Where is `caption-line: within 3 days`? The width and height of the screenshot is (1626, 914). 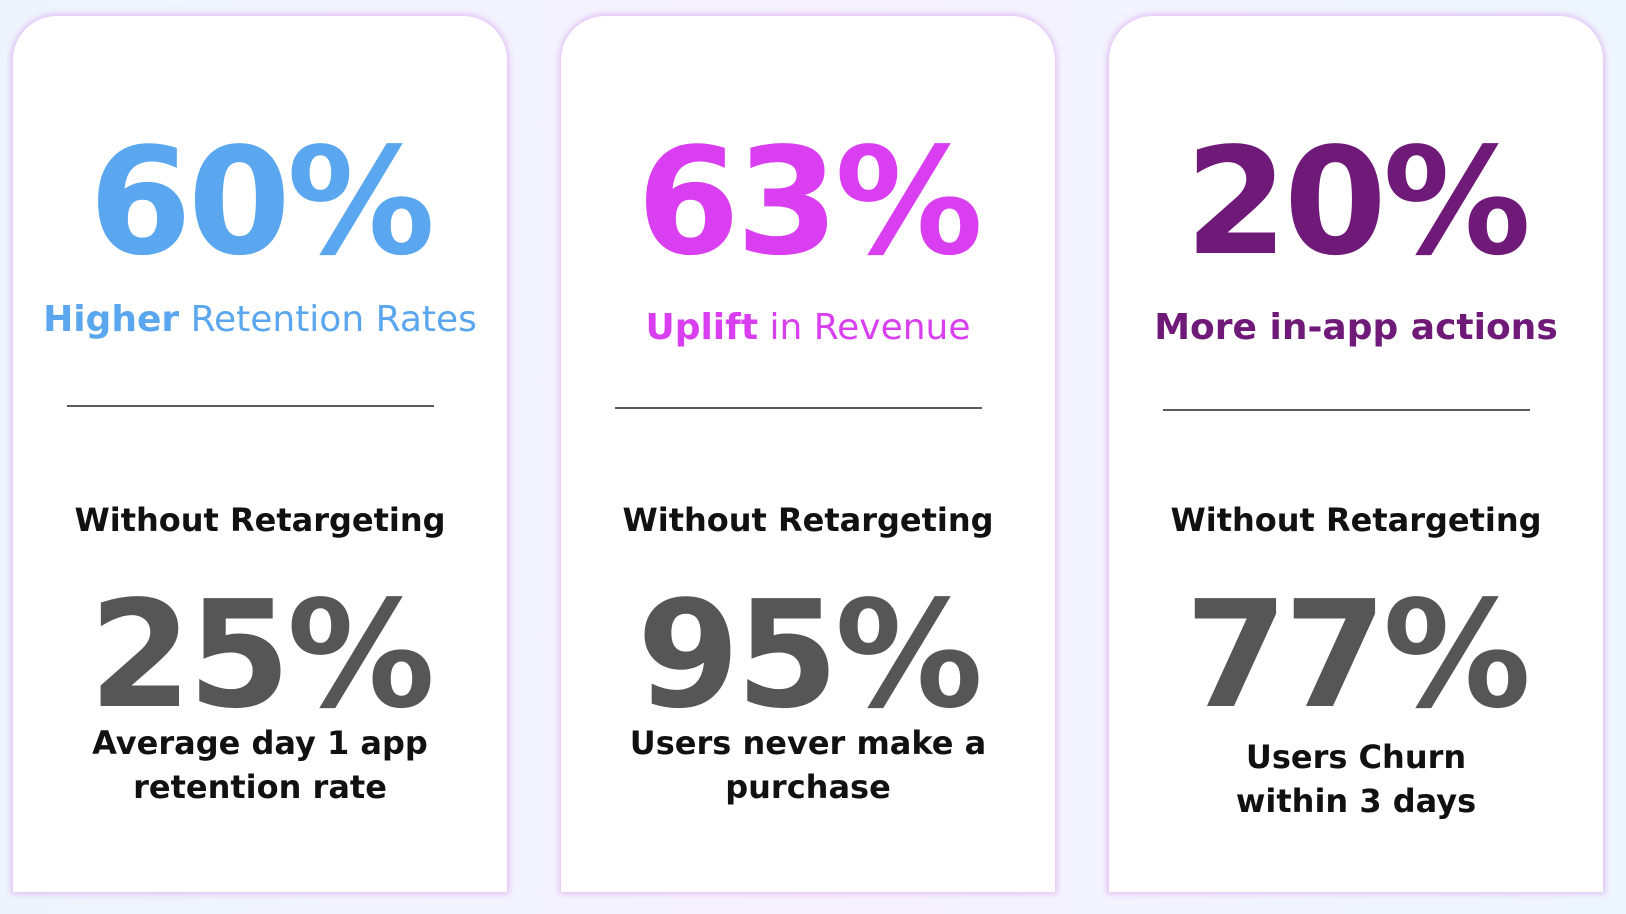
caption-line: within 3 days is located at coordinates (1356, 801).